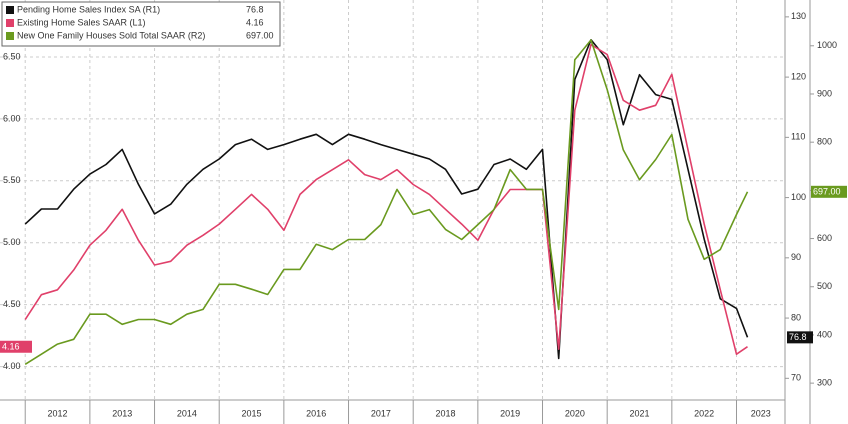 This screenshot has height=424, width=848. Describe the element at coordinates (187, 413) in the screenshot. I see `x-tick-label: 2014` at that location.